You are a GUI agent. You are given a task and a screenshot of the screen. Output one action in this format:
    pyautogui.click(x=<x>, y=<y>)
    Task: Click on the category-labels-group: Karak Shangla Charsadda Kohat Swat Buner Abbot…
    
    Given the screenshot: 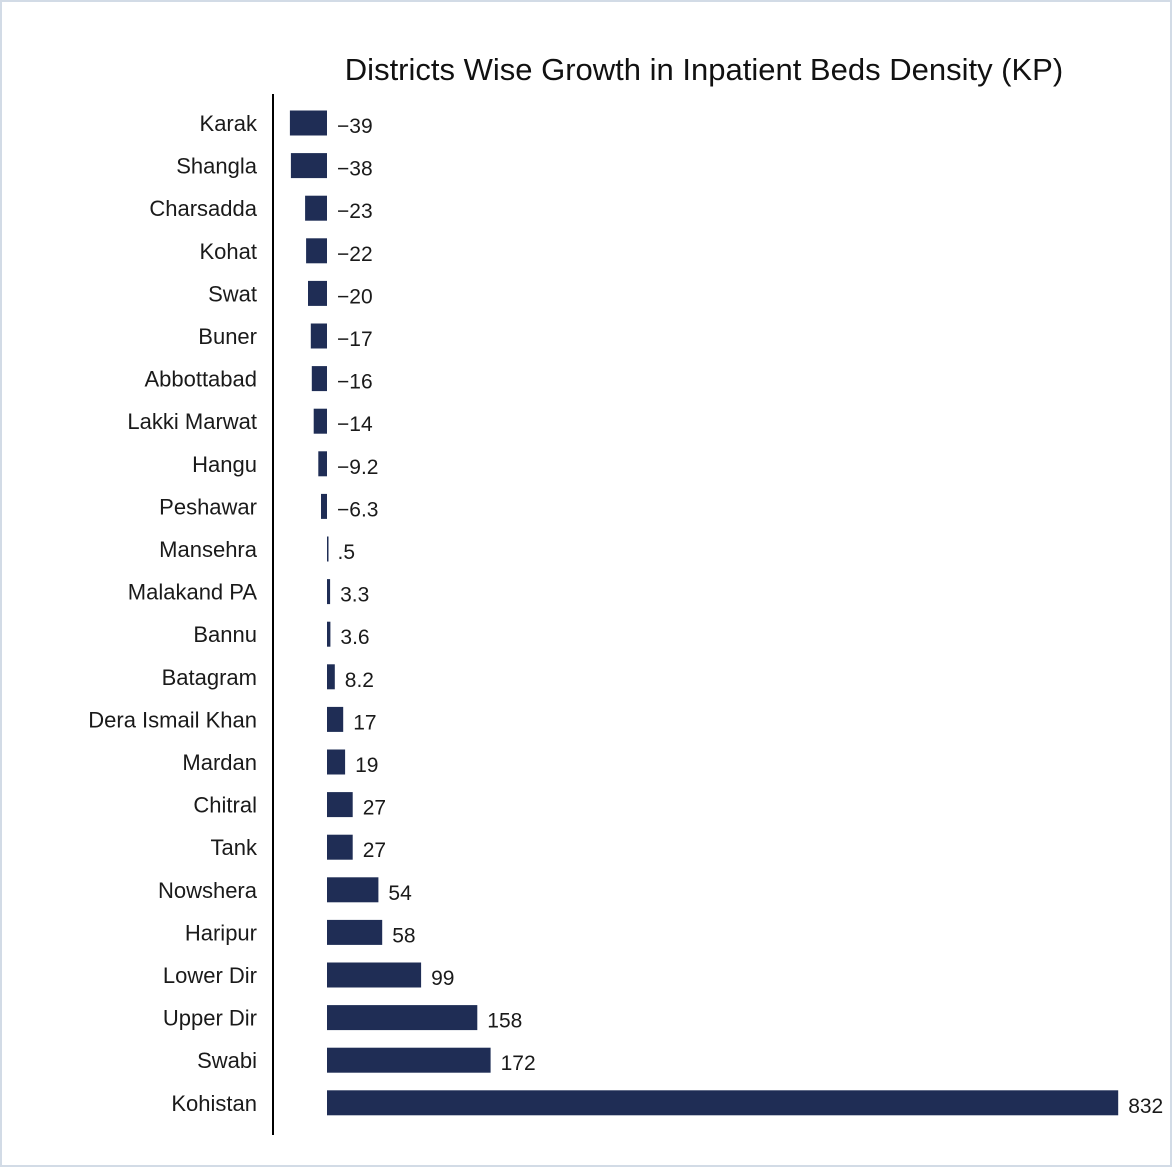 What is the action you would take?
    pyautogui.click(x=173, y=613)
    